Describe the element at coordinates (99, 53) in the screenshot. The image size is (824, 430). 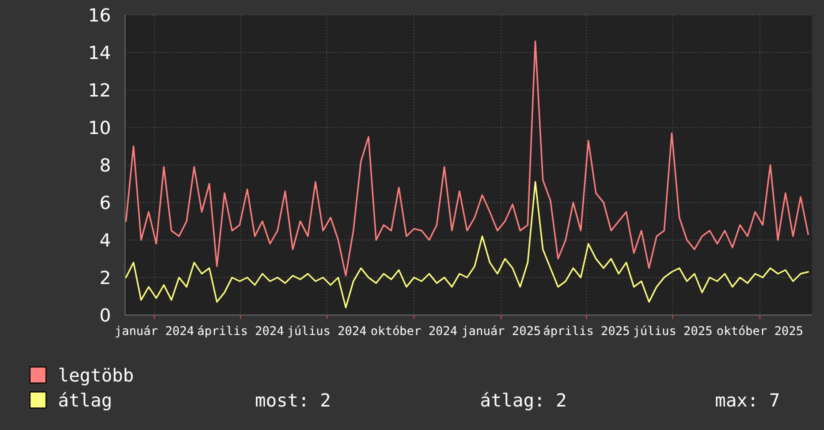
I see `y-tick-label: 14` at that location.